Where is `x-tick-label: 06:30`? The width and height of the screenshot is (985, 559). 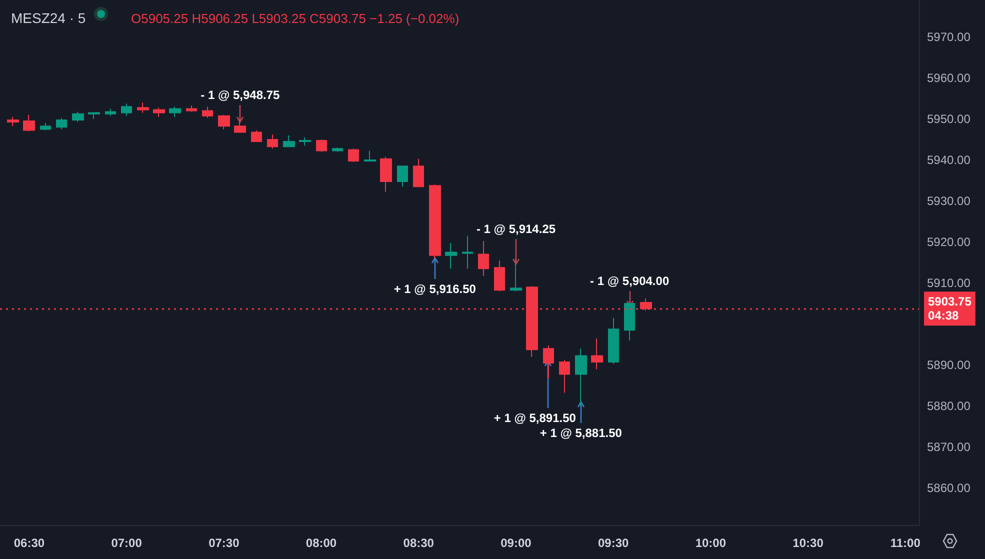 x-tick-label: 06:30 is located at coordinates (29, 543).